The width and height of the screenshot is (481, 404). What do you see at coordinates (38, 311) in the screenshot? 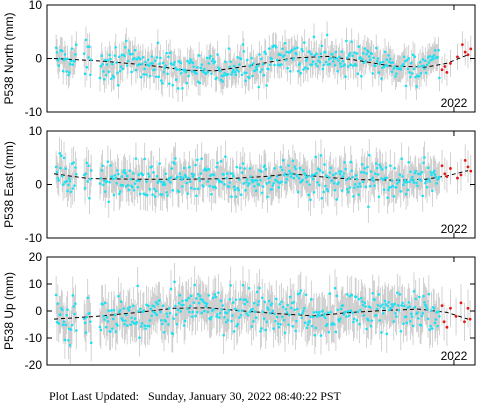
I see `y-tick-label: 0` at bounding box center [38, 311].